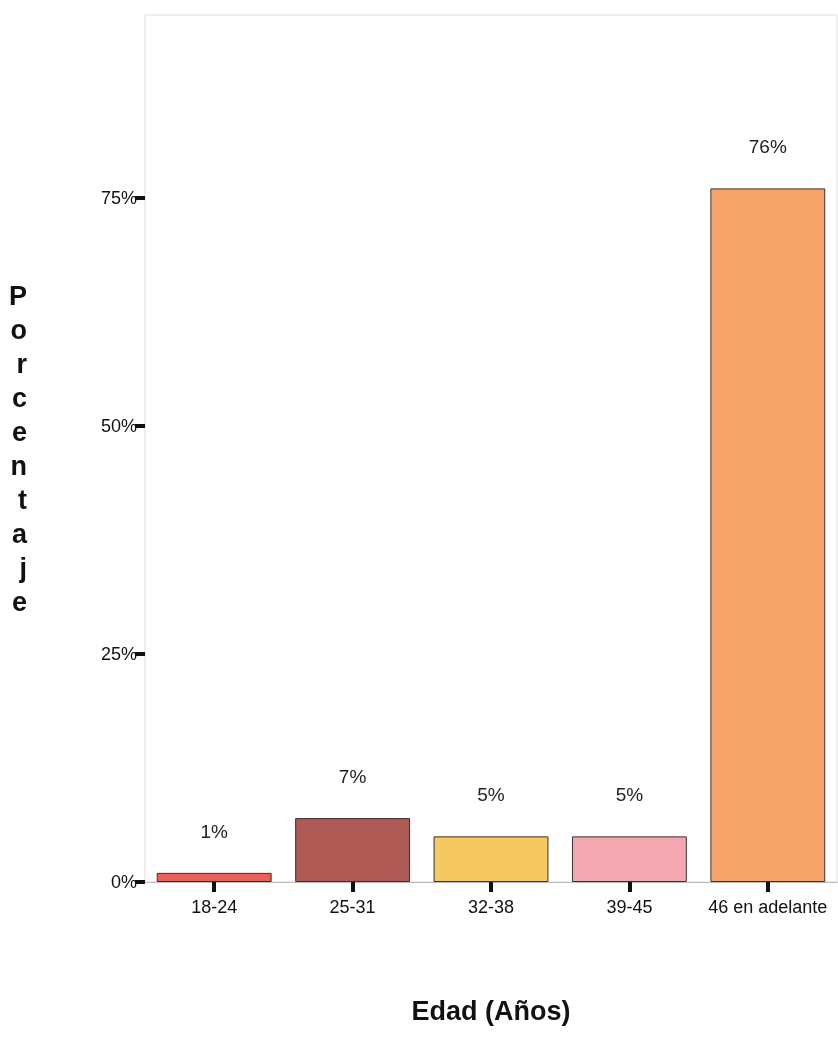 Image resolution: width=838 pixels, height=1042 pixels. I want to click on x-axis-title: Edad (Años), so click(491, 1010).